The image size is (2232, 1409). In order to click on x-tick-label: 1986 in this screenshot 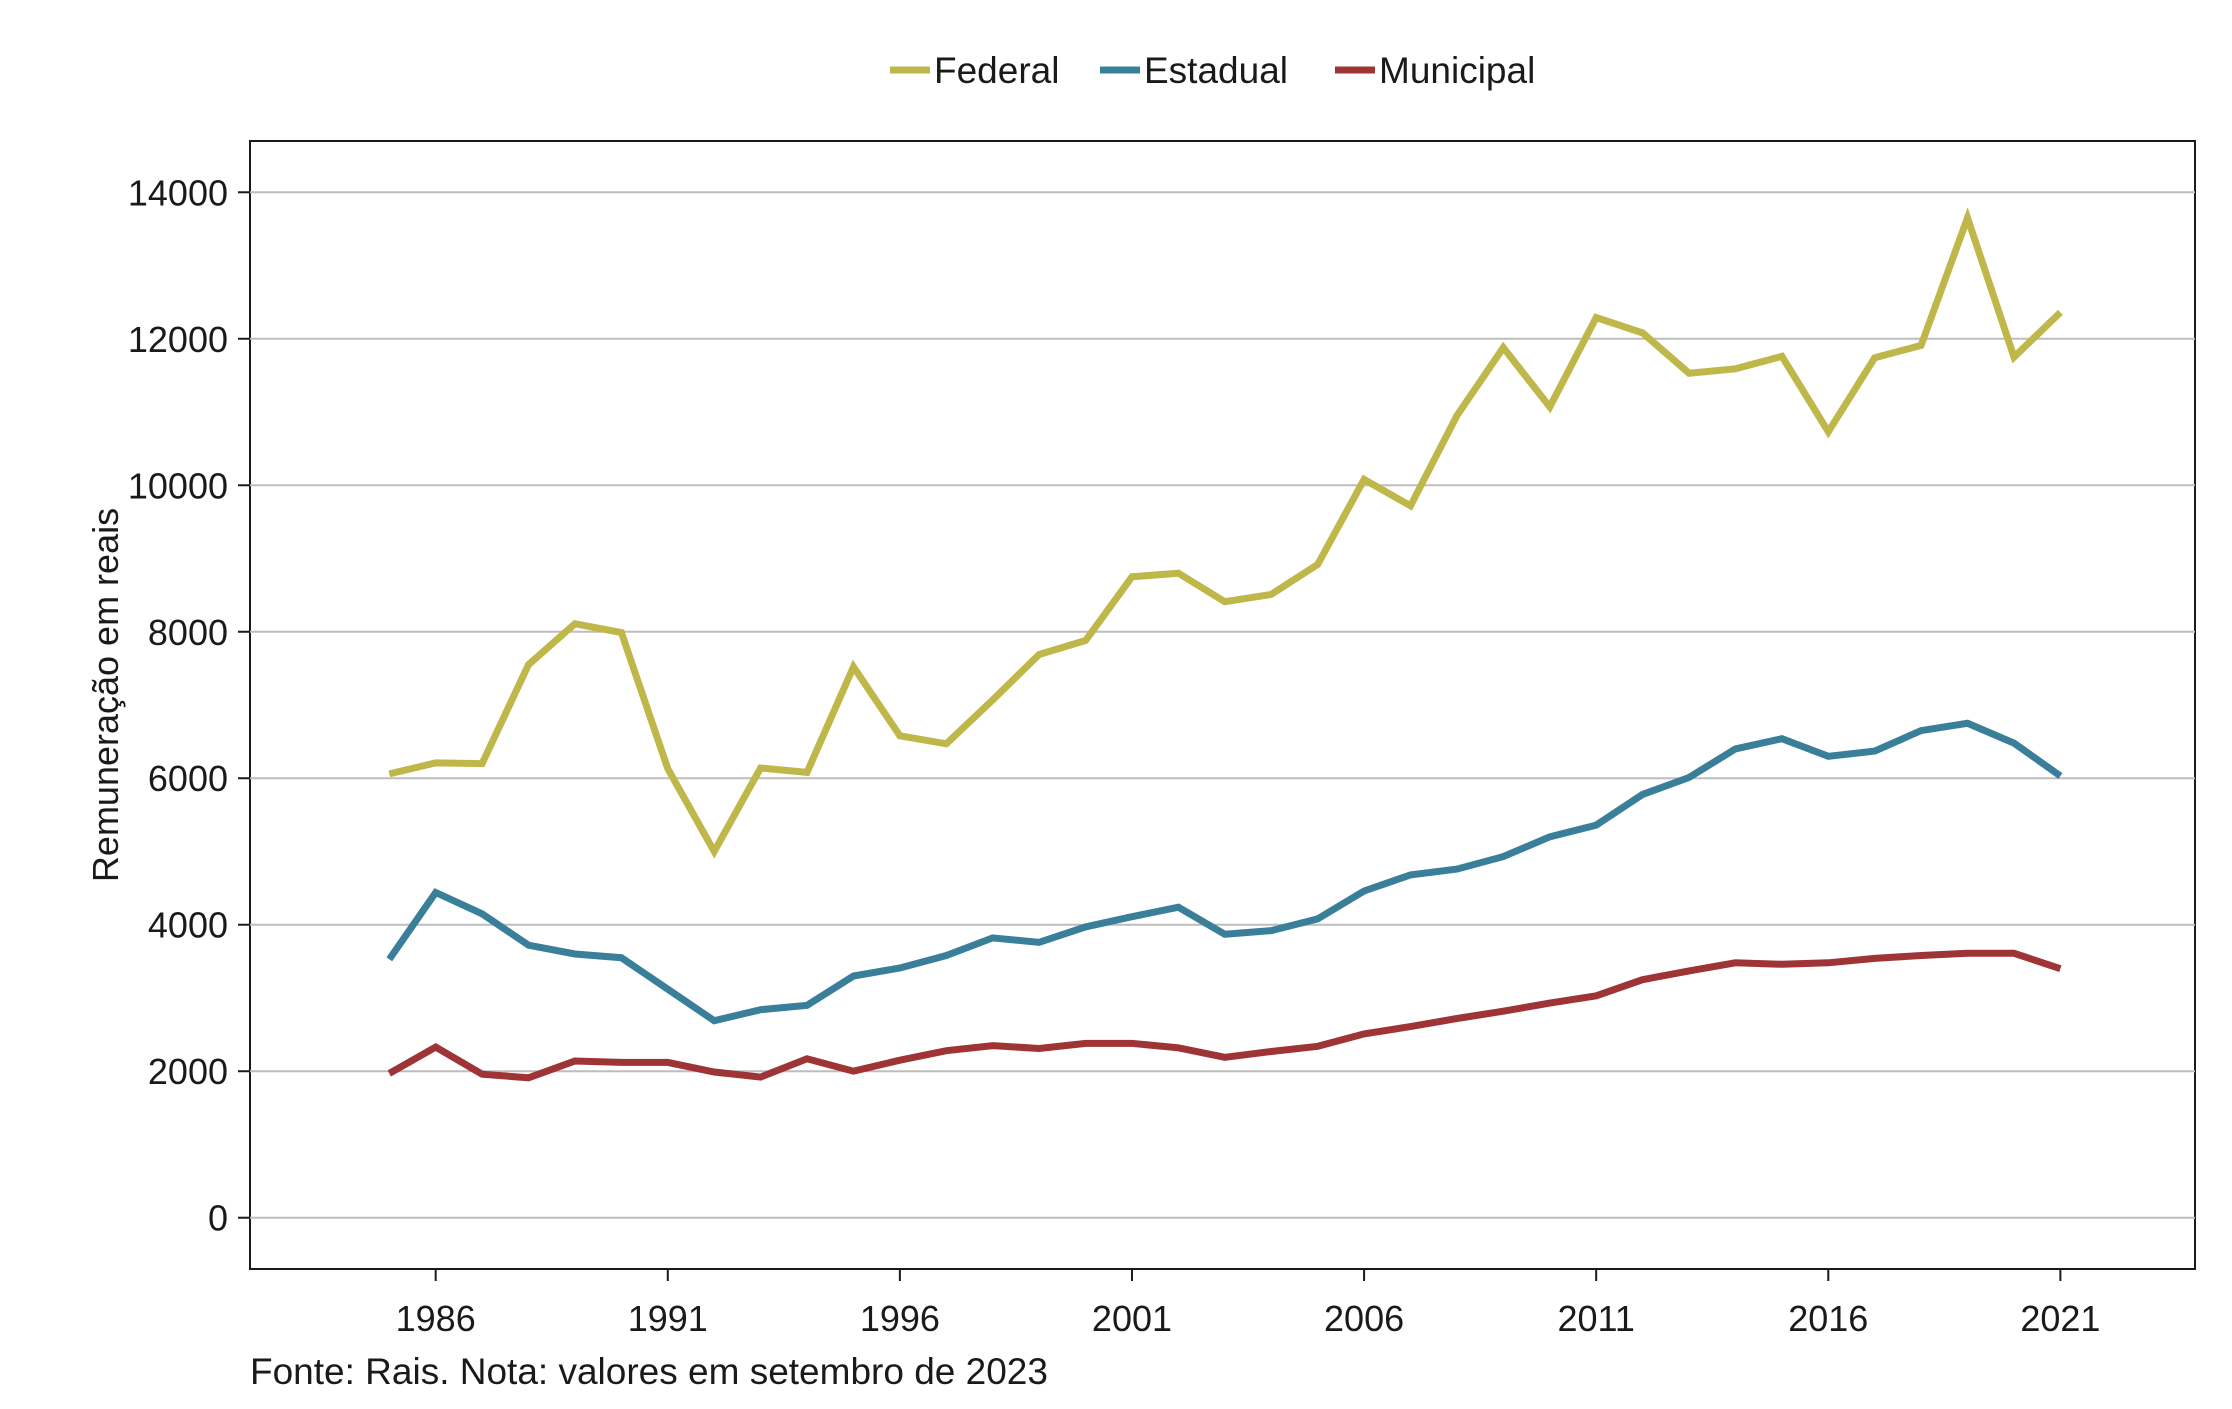, I will do `click(436, 1318)`.